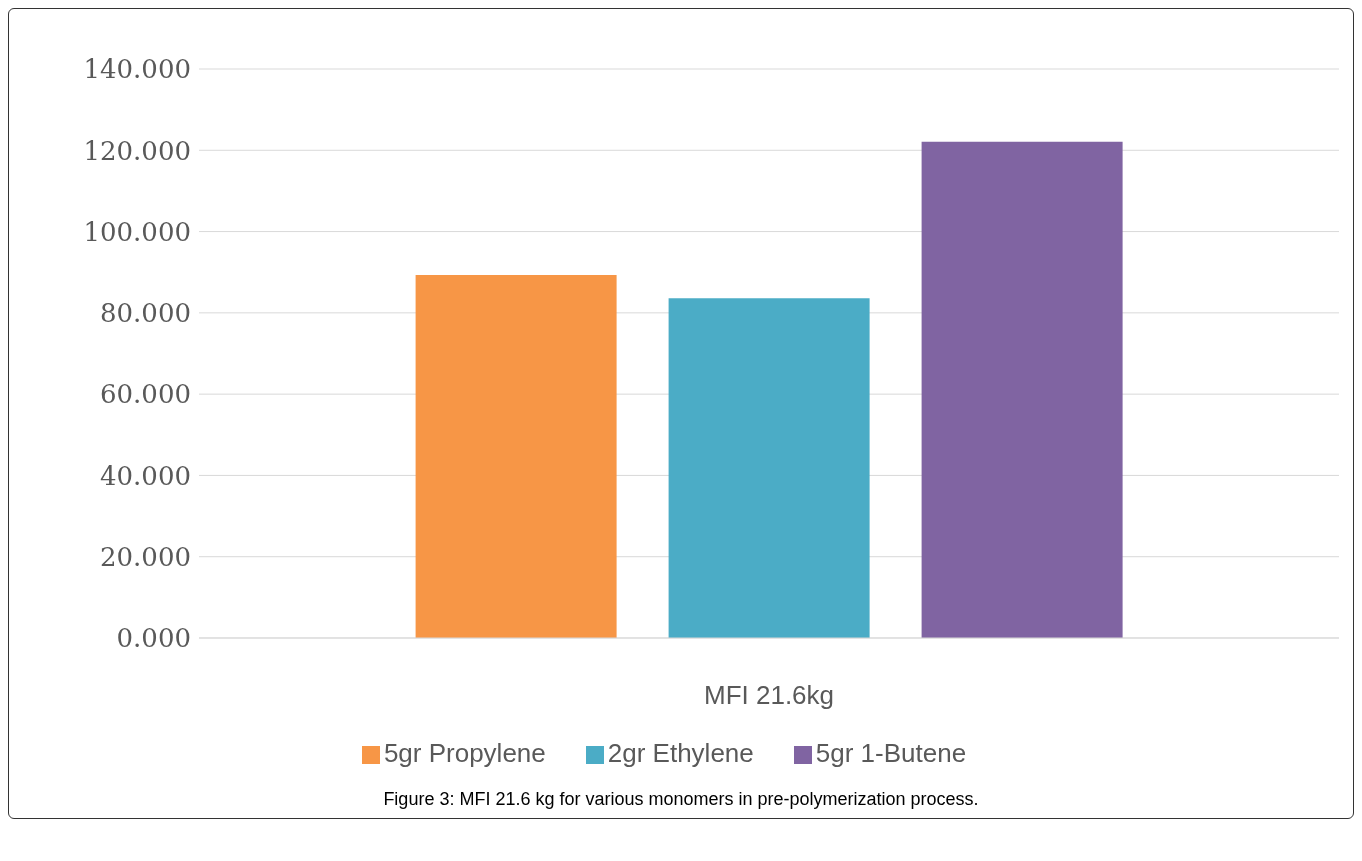  Describe the element at coordinates (145, 313) in the screenshot. I see `y-tick-label: 80.000` at that location.